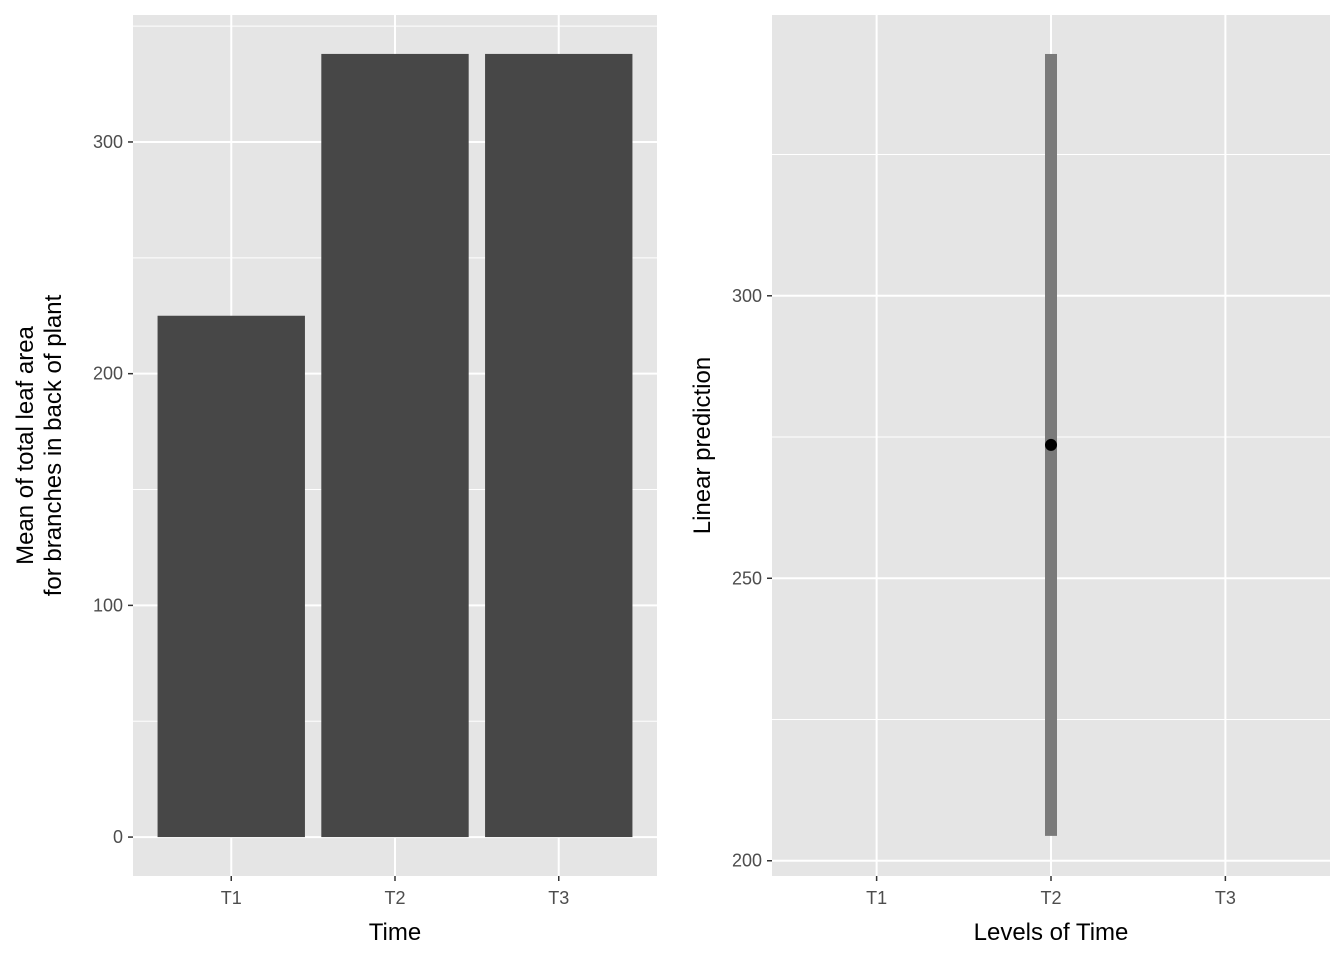 Image resolution: width=1344 pixels, height=960 pixels. Describe the element at coordinates (747, 578) in the screenshot. I see `y-tick-label: 250` at that location.